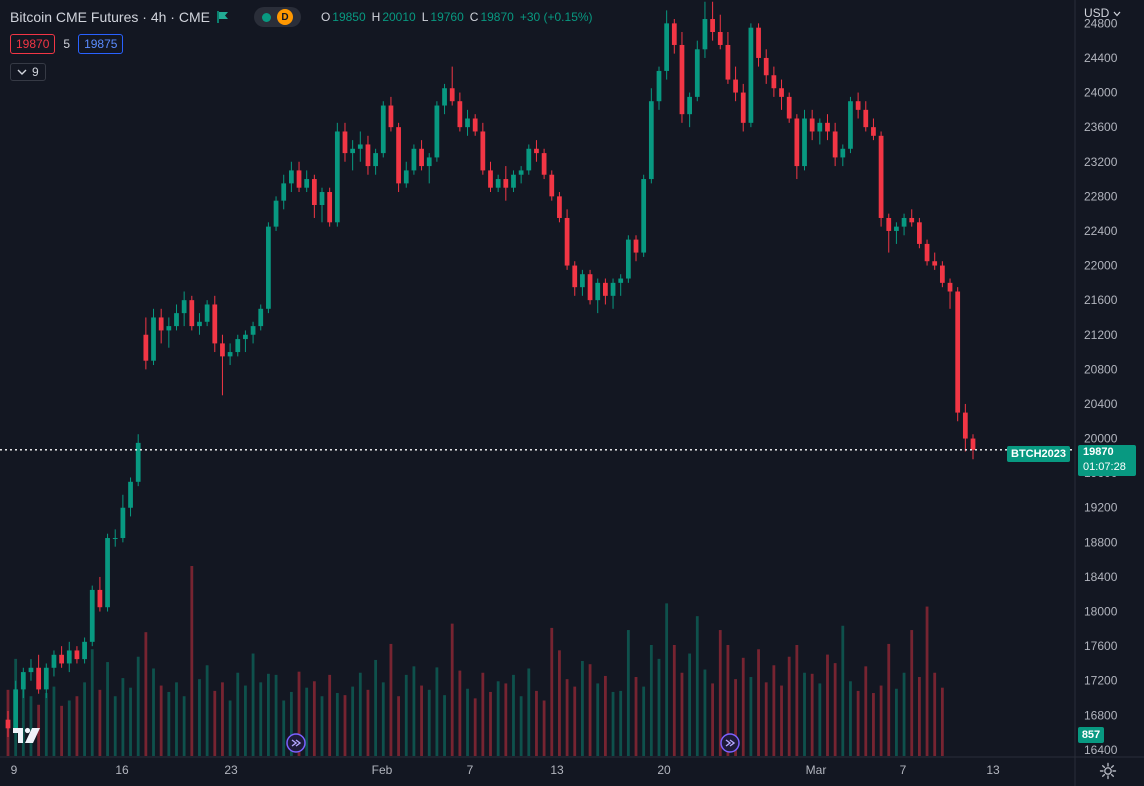 Image resolution: width=1144 pixels, height=786 pixels. I want to click on y-tick-label: 17200, so click(1101, 681).